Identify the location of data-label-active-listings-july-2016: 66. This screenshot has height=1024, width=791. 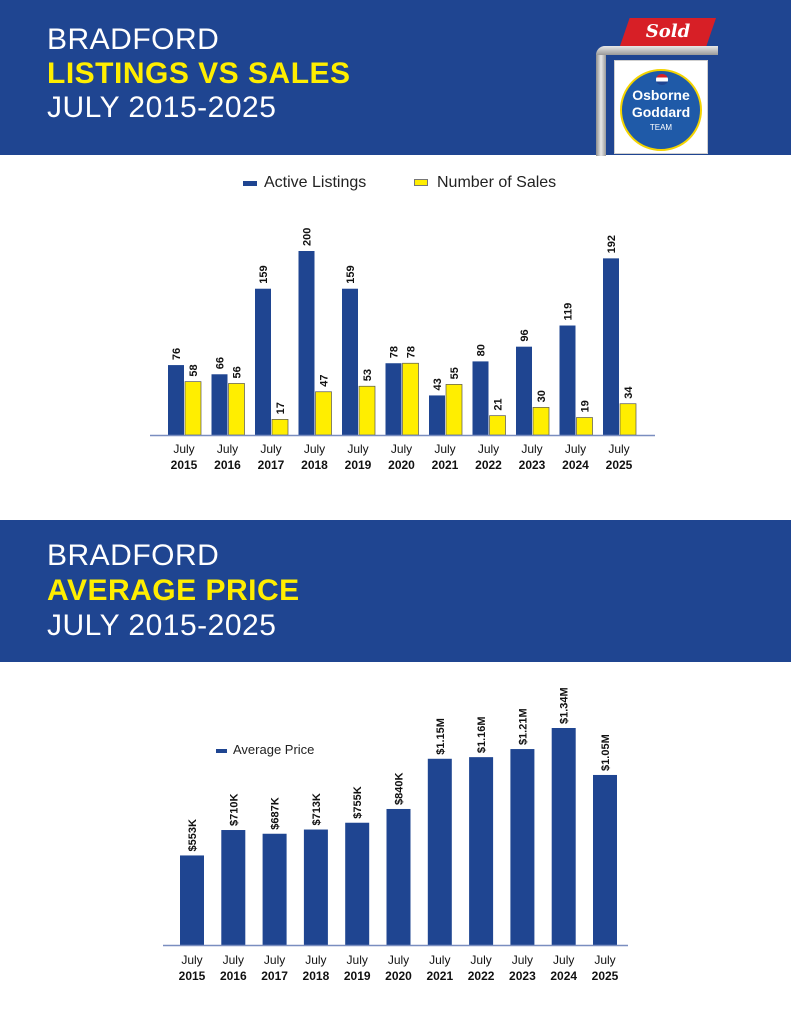
(221, 363).